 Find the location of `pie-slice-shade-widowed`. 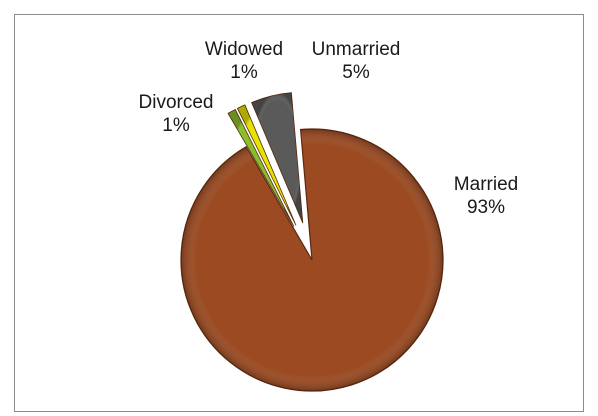

pie-slice-shade-widowed is located at coordinates (267, 165).